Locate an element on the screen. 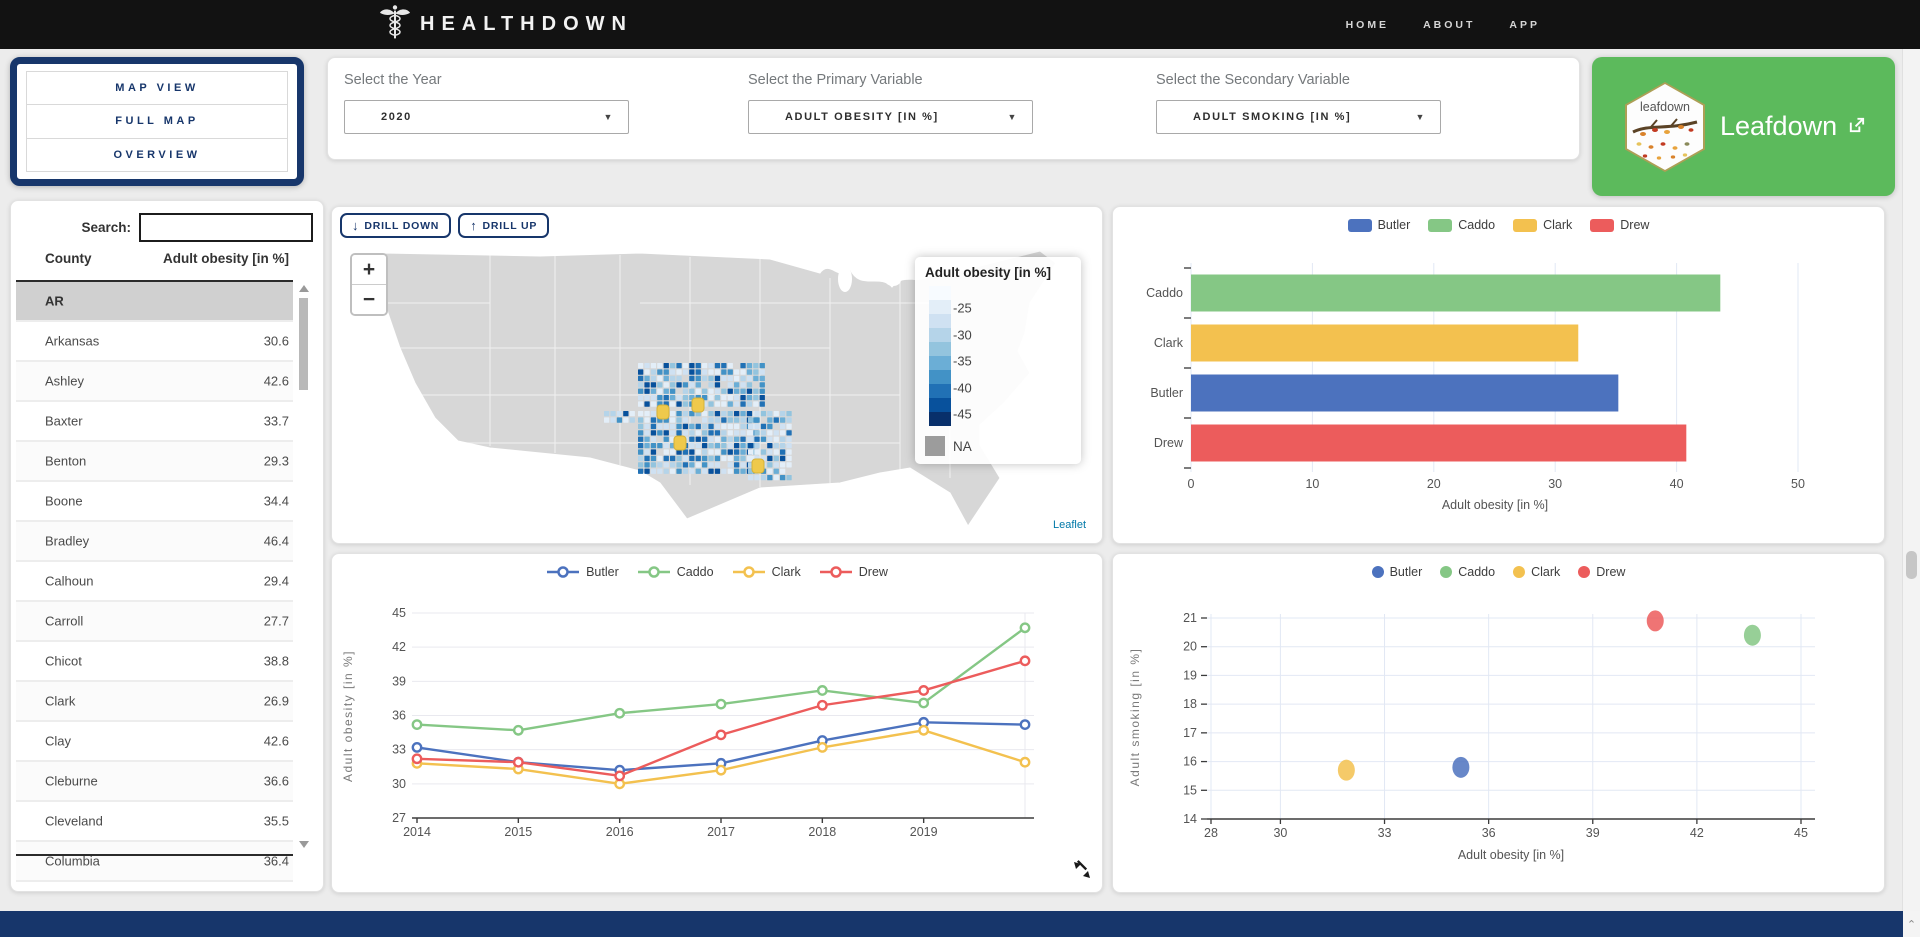 The width and height of the screenshot is (1920, 937). legend-item-butler: Butler is located at coordinates (1396, 572).